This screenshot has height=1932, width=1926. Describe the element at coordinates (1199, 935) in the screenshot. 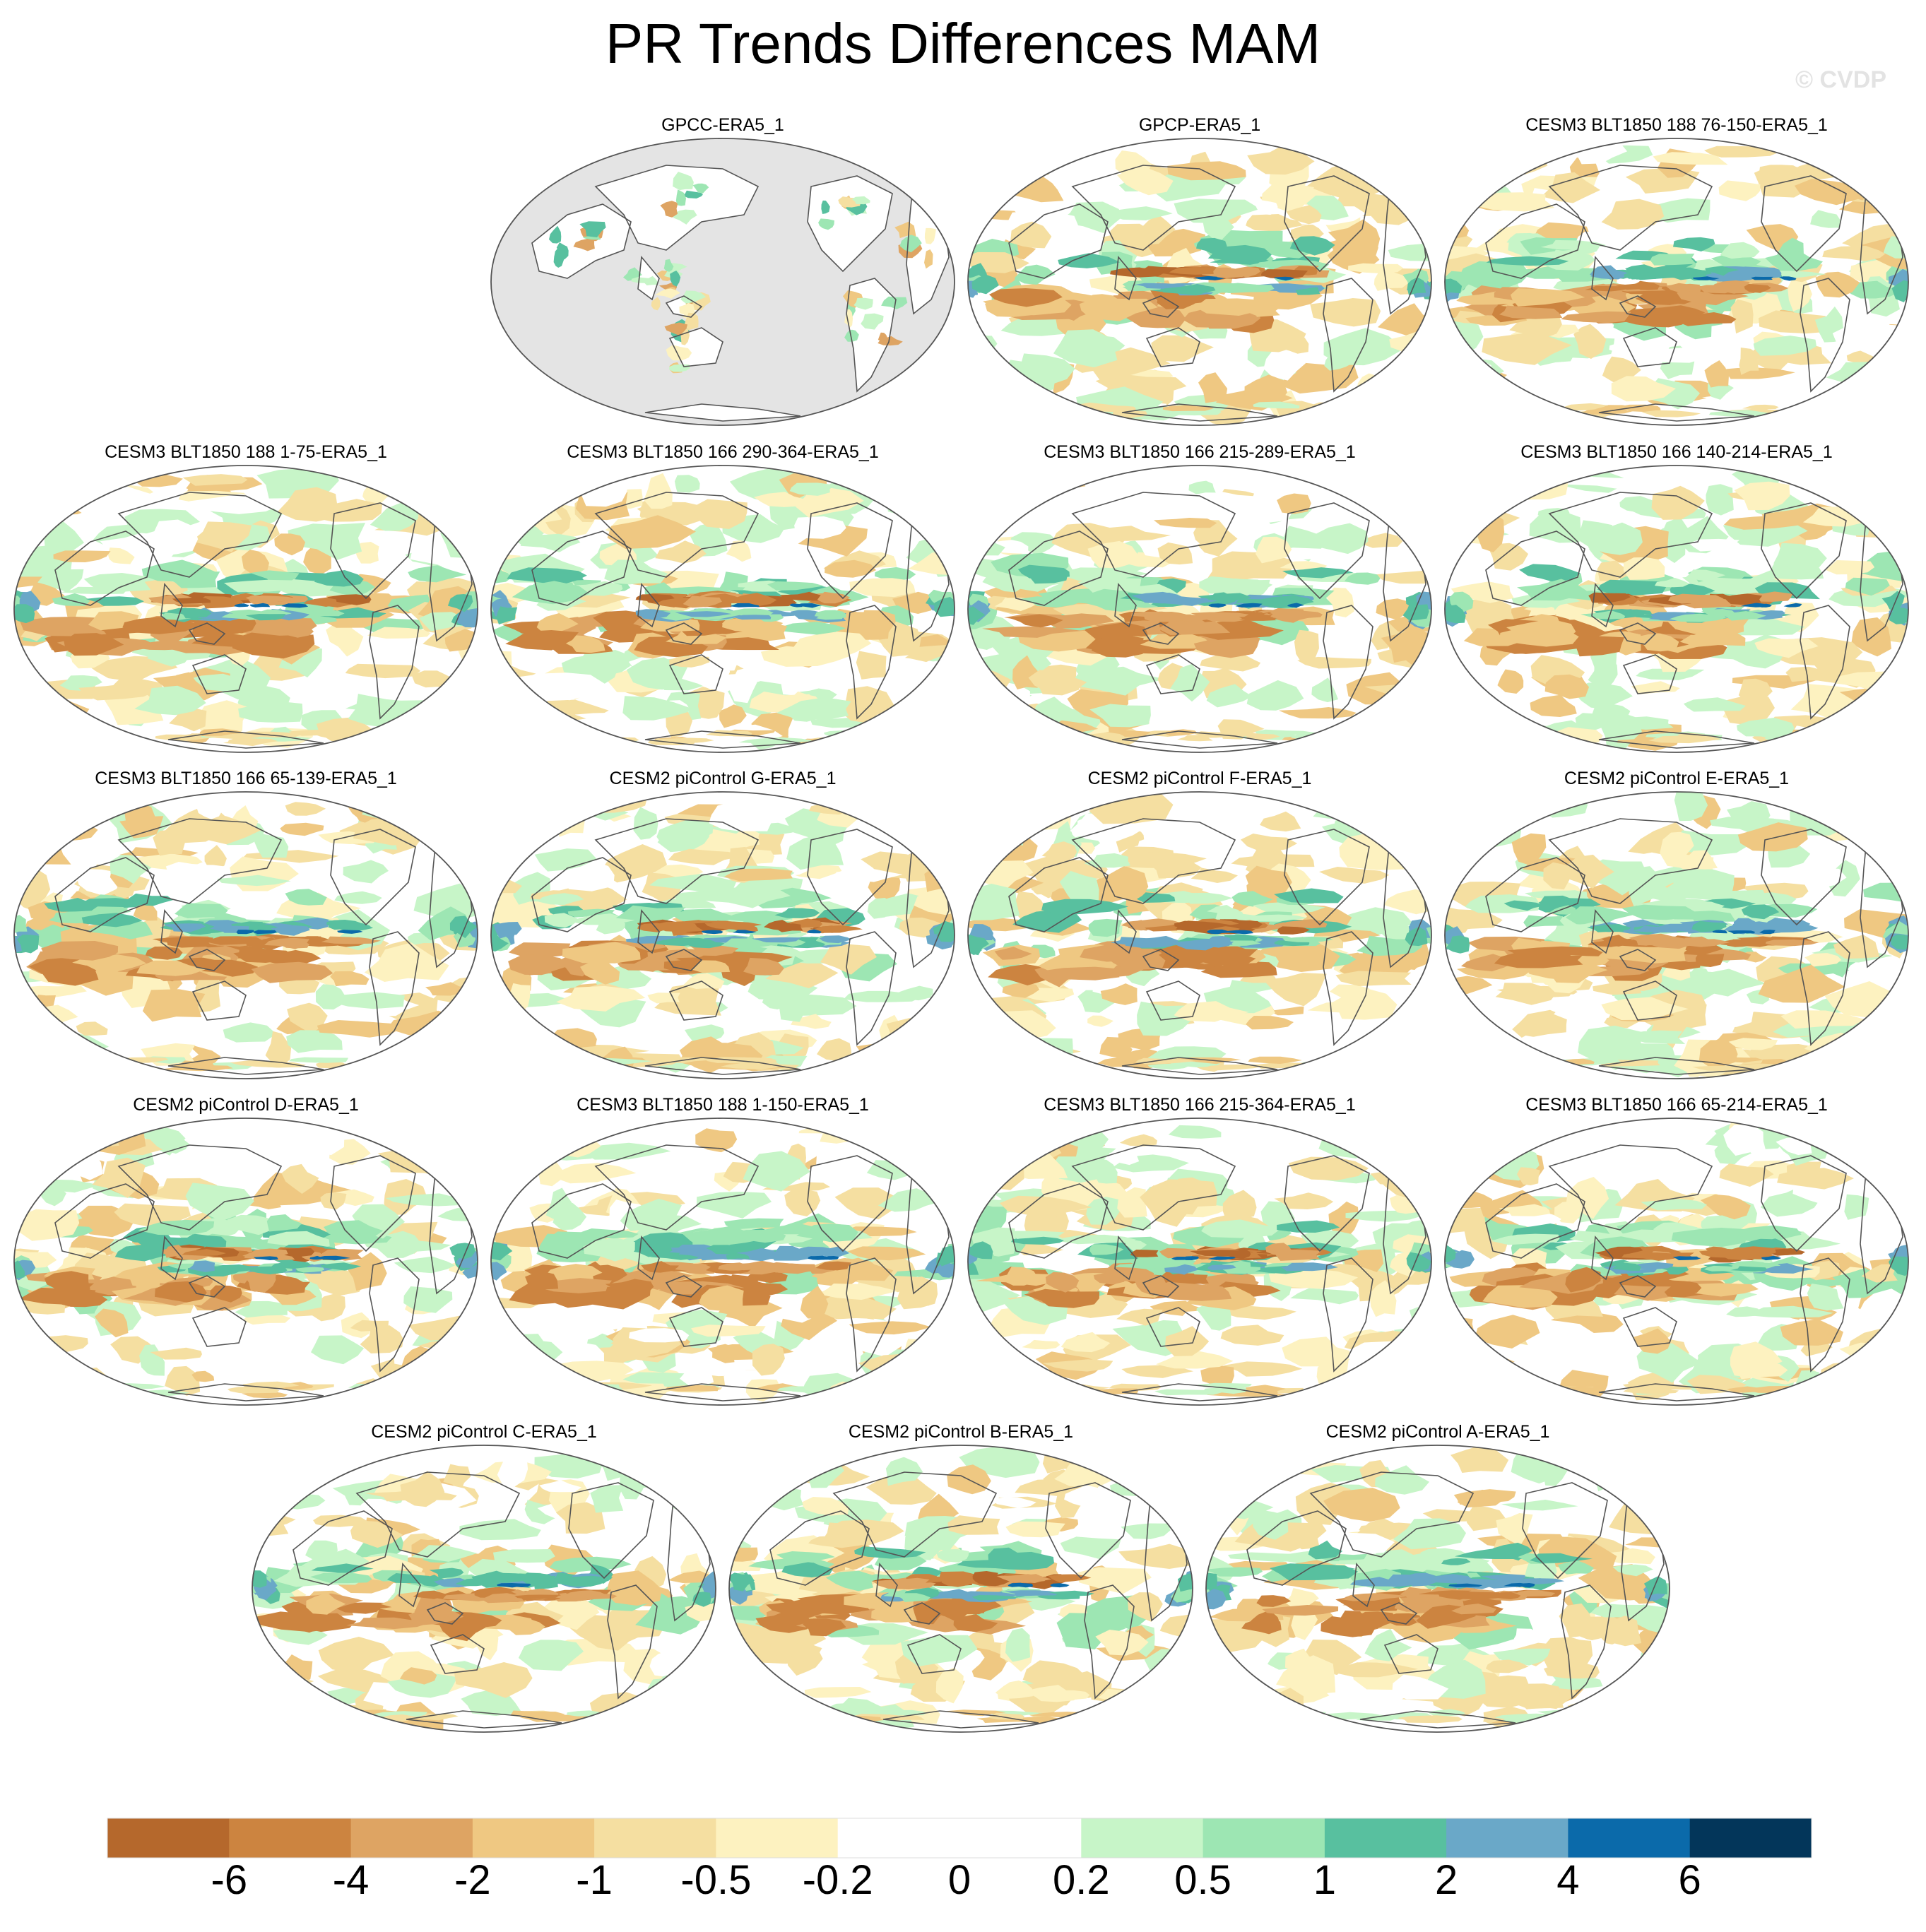

I see `map-border` at that location.